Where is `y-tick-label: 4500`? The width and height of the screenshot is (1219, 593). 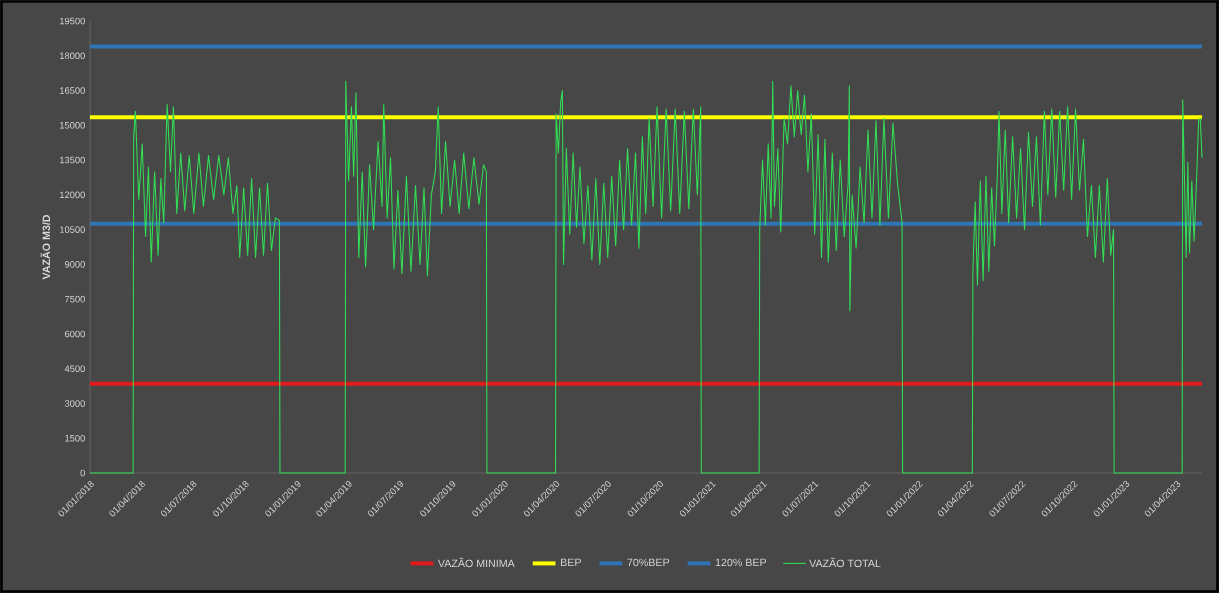
y-tick-label: 4500 is located at coordinates (74, 368).